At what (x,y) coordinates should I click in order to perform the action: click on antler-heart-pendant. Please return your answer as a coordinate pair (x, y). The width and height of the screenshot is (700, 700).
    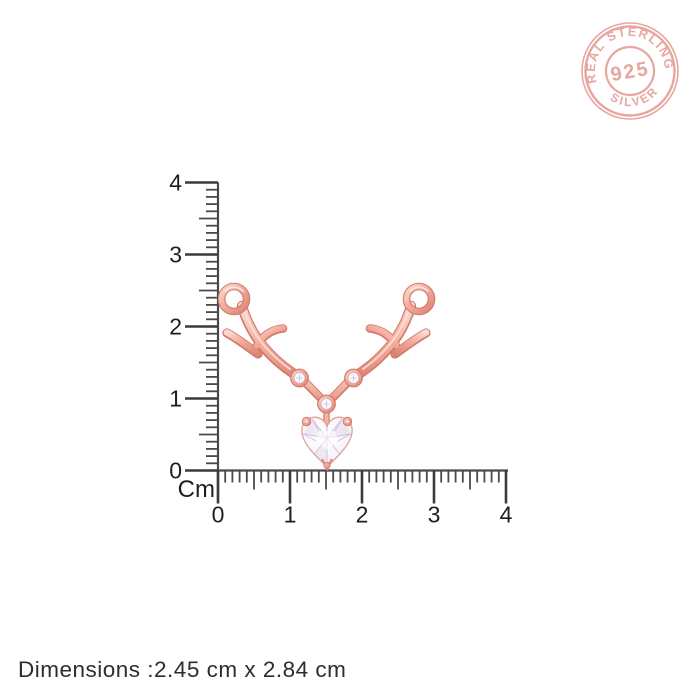
    Looking at the image, I should click on (326, 377).